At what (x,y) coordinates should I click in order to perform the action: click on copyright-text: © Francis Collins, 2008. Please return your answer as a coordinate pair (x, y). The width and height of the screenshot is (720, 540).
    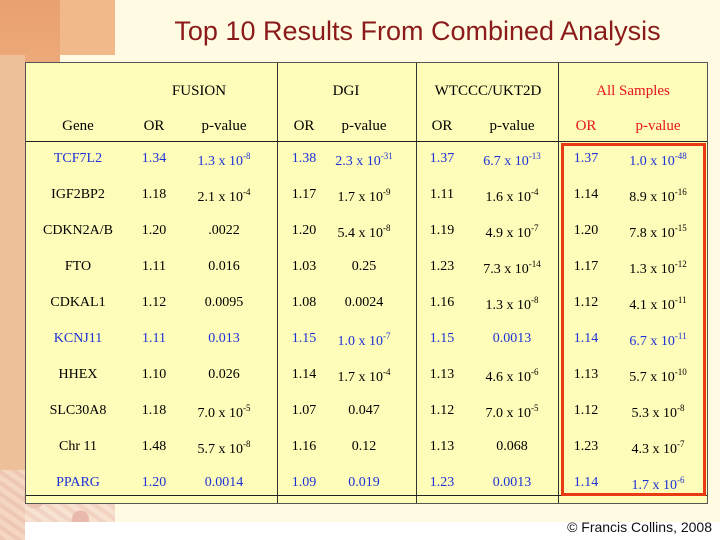
    Looking at the image, I should click on (639, 527).